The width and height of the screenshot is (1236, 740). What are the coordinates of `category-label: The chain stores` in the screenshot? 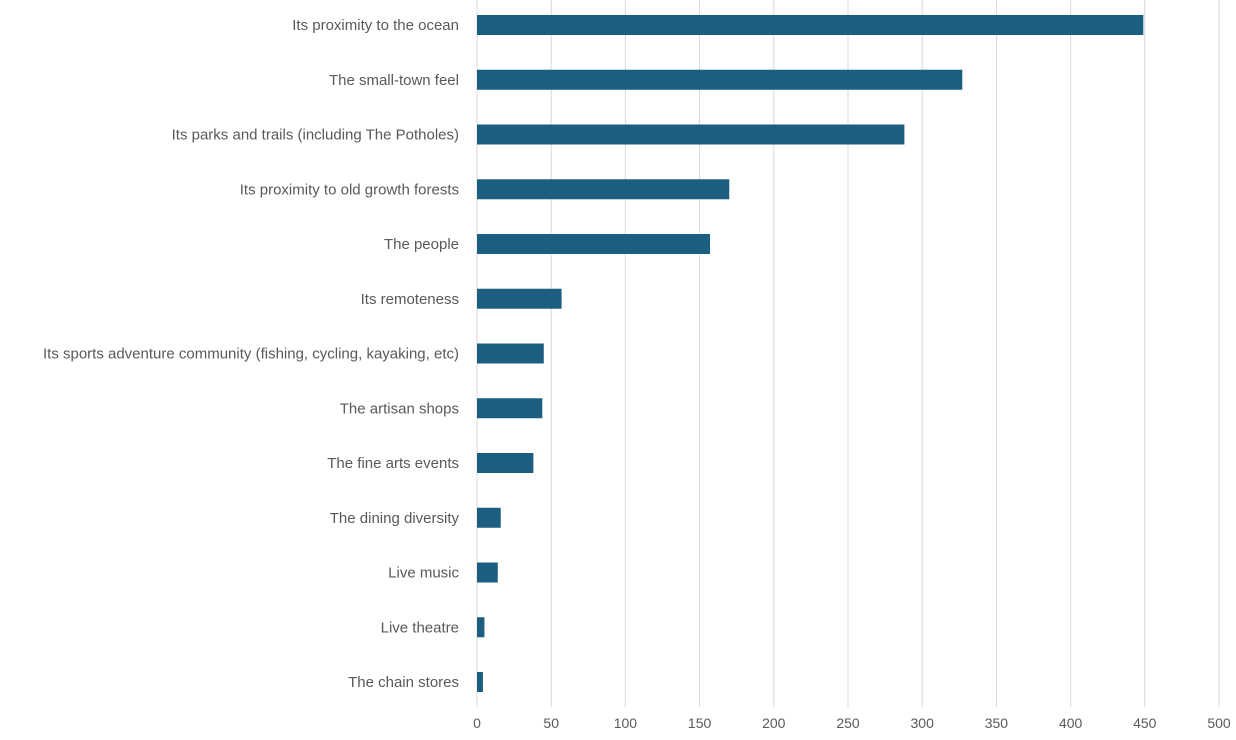 It's located at (403, 682).